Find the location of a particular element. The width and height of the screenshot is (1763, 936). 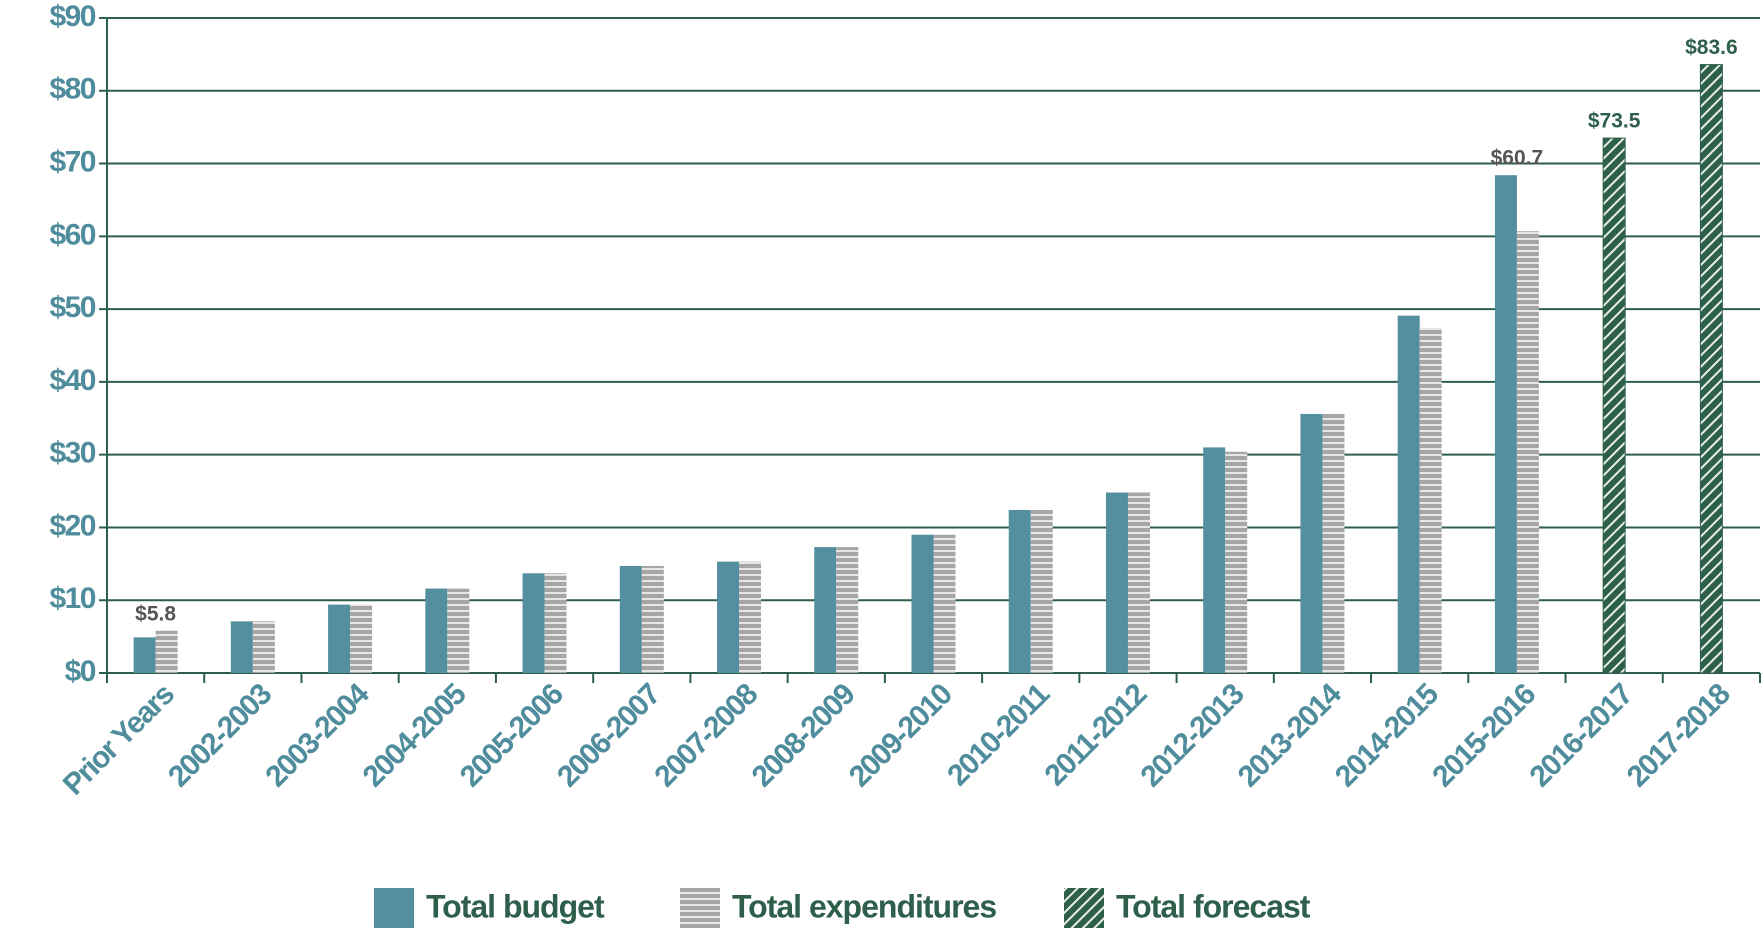

x-tick-label-group: 2016-2017 is located at coordinates (1581, 736).